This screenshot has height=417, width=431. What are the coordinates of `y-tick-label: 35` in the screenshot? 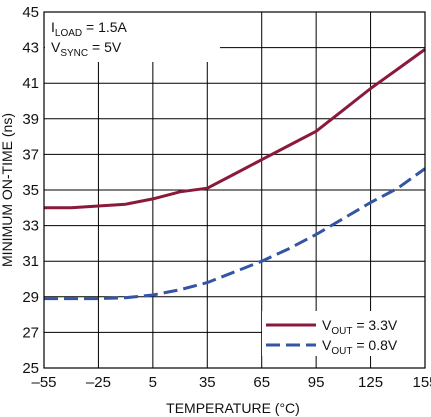 It's located at (30, 190).